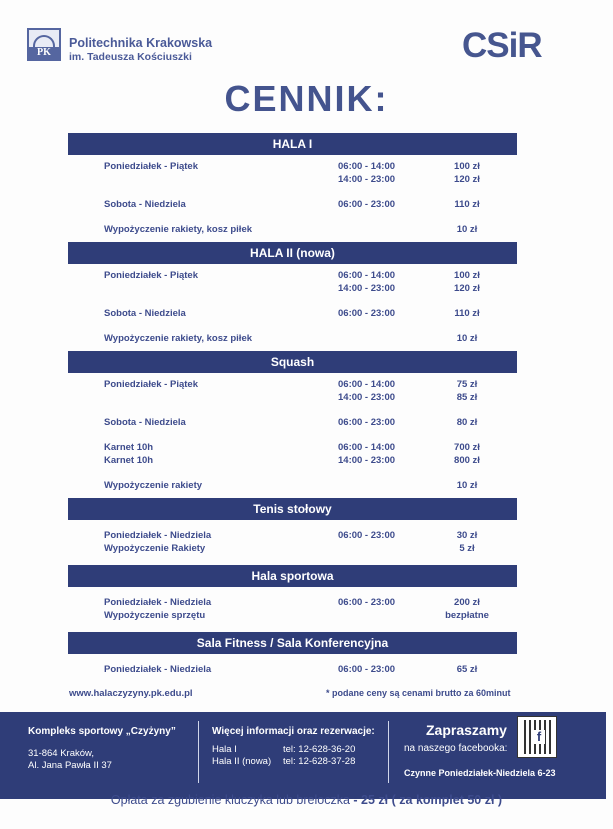 This screenshot has height=829, width=613. What do you see at coordinates (292, 397) in the screenshot?
I see `price-row: 14:00 - 23:00 85 zł` at bounding box center [292, 397].